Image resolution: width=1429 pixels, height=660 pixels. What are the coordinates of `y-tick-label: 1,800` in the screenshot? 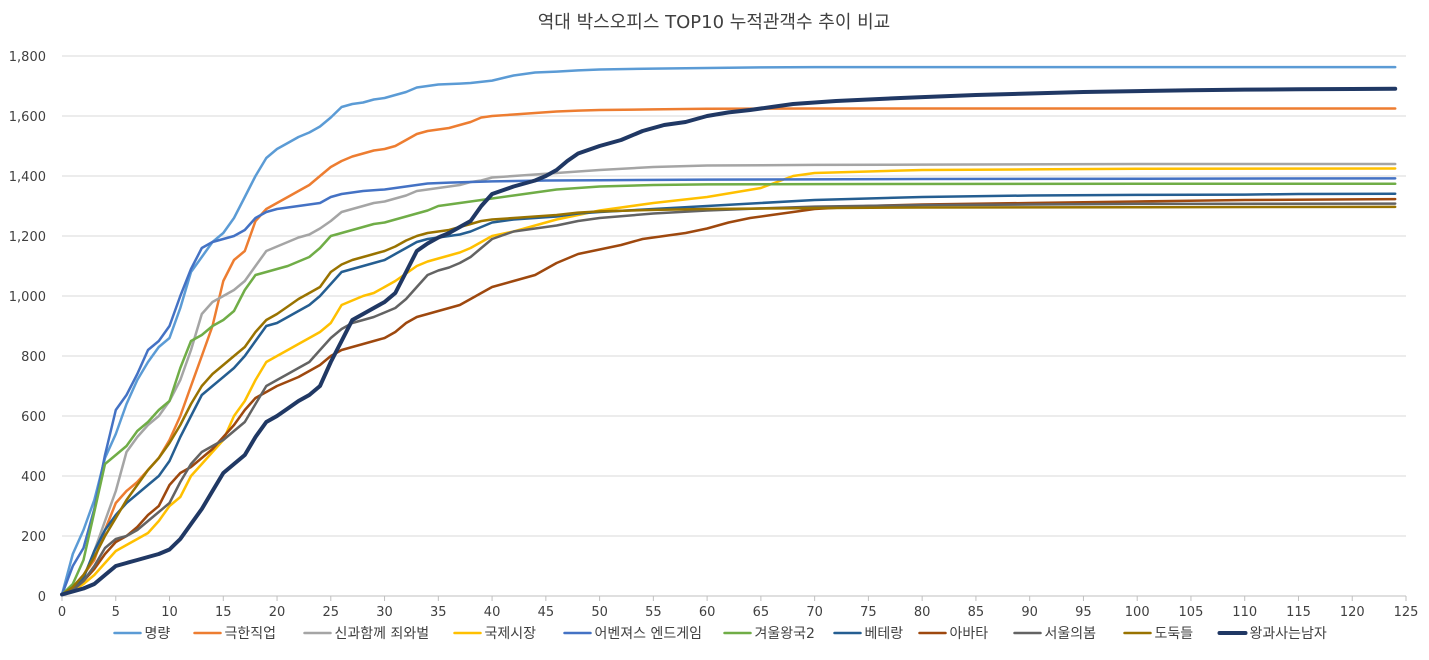 It's located at (27, 57).